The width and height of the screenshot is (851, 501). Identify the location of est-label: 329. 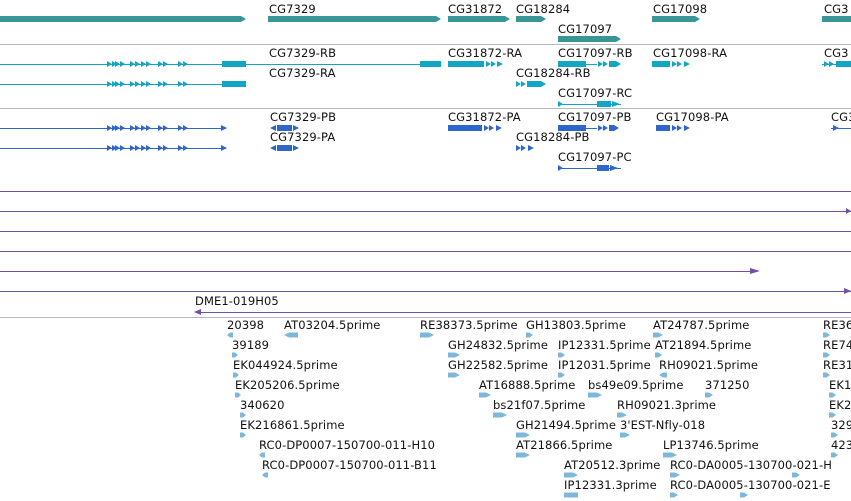
(841, 425).